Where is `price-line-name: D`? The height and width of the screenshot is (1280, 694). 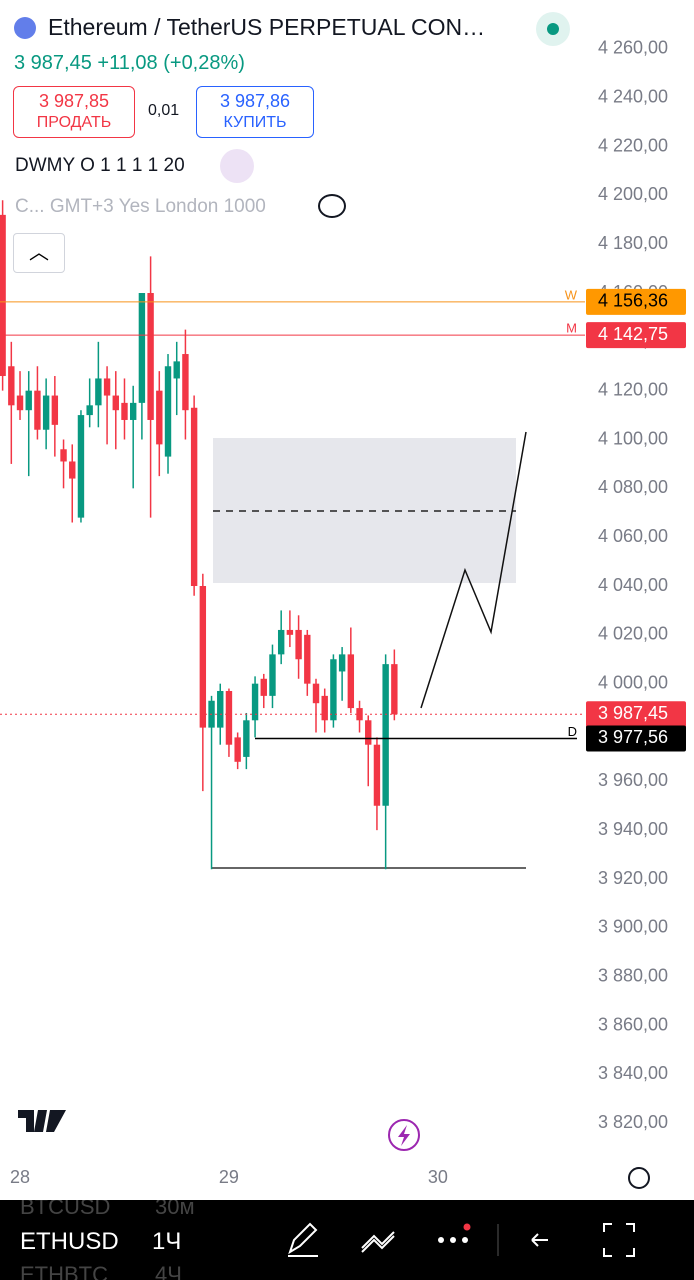
price-line-name: D is located at coordinates (572, 731).